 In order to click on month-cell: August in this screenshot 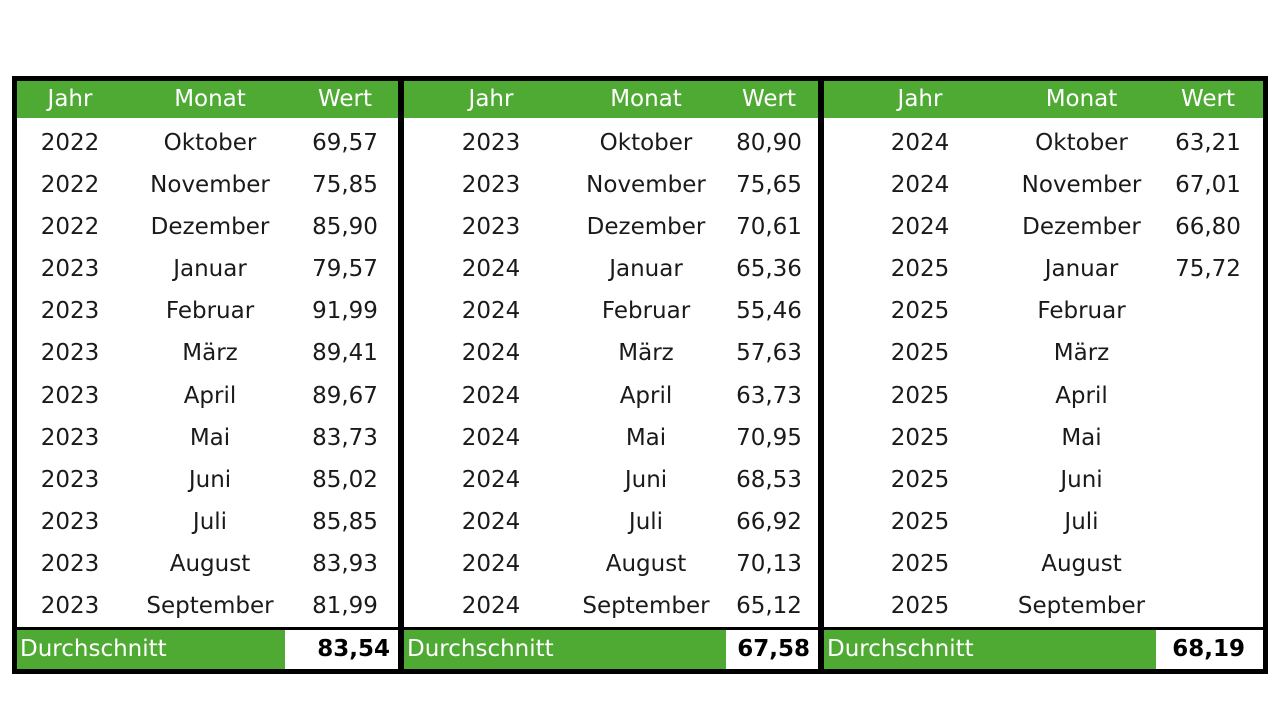, I will do `click(210, 563)`.